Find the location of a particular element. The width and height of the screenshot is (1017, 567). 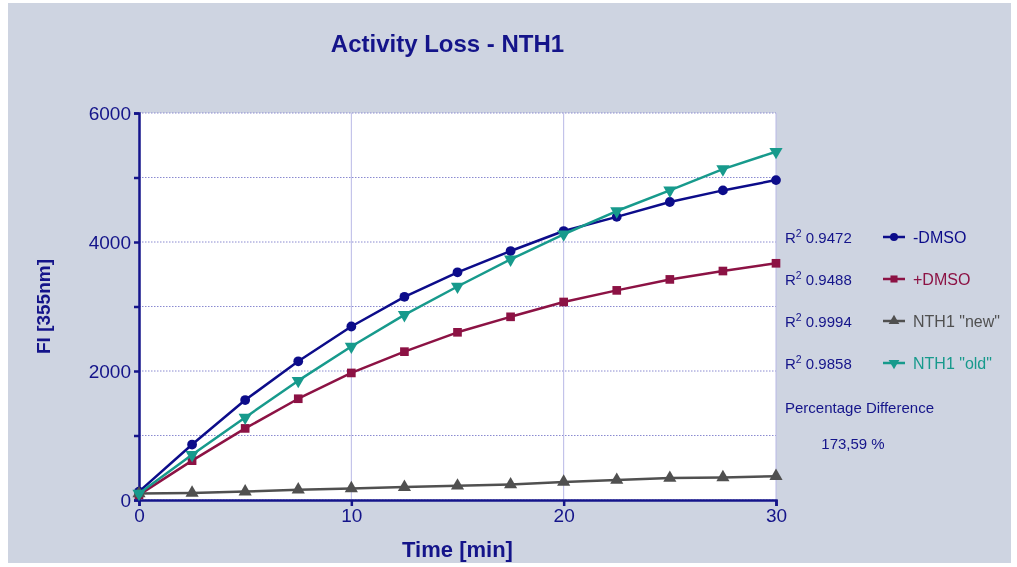

text: Percentage Difference is located at coordinates (859, 407).